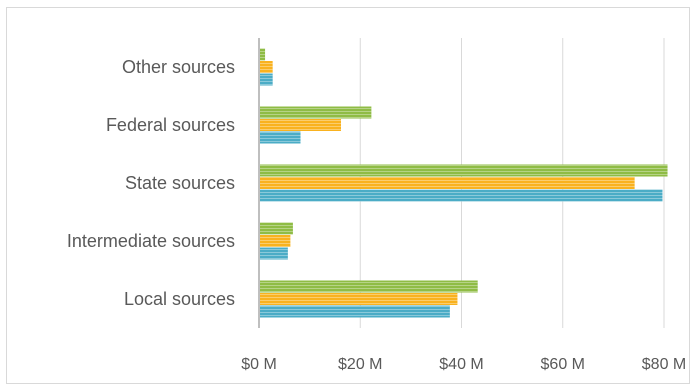  I want to click on x-tick-label: $40 M, so click(461, 364).